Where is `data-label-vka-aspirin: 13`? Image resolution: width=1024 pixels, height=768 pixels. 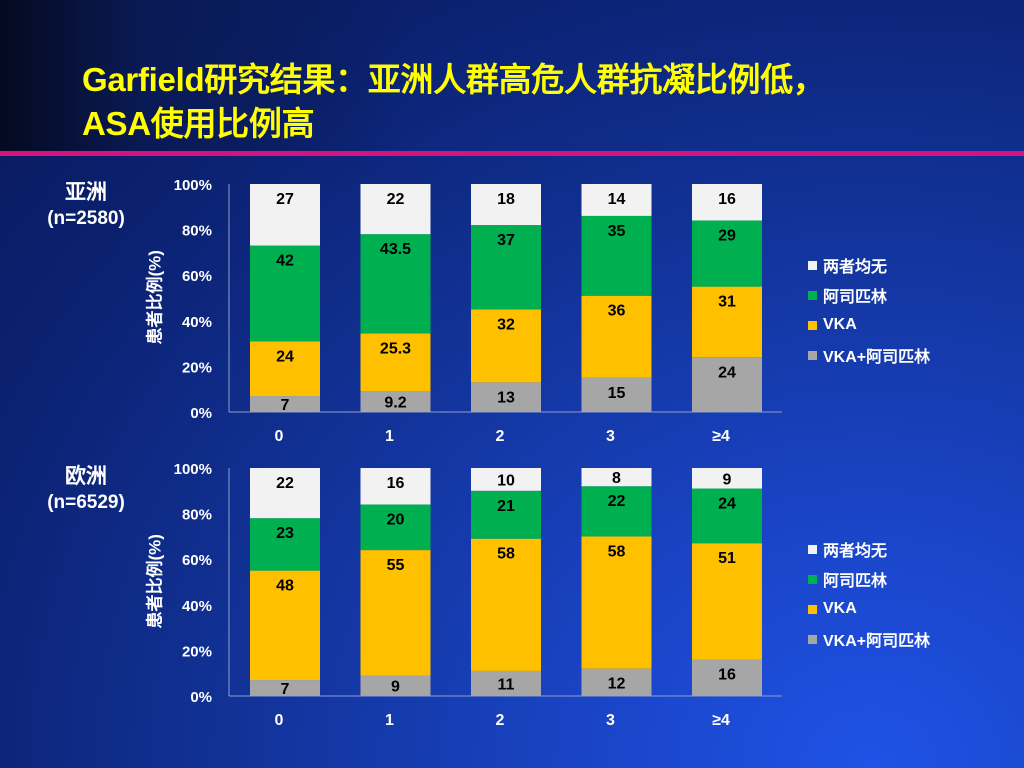 data-label-vka-aspirin: 13 is located at coordinates (506, 397).